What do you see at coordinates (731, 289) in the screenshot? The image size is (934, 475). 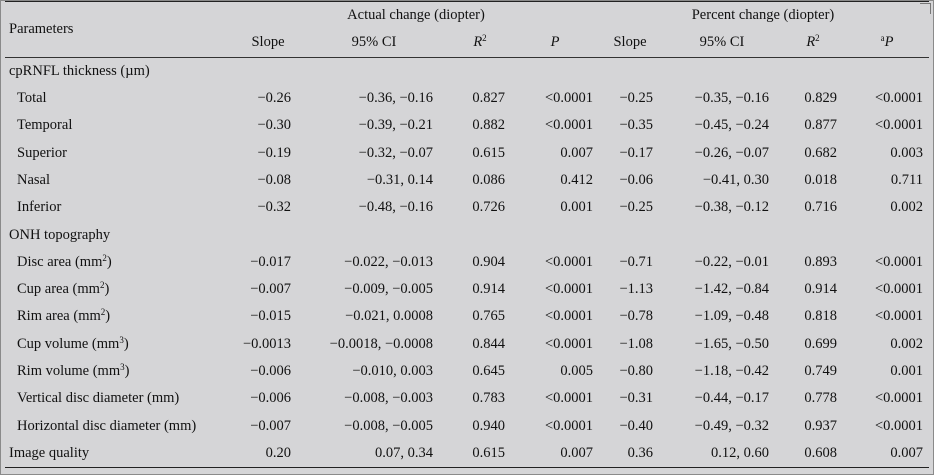 I see `percent-ci-value: −1.42, −0.84` at bounding box center [731, 289].